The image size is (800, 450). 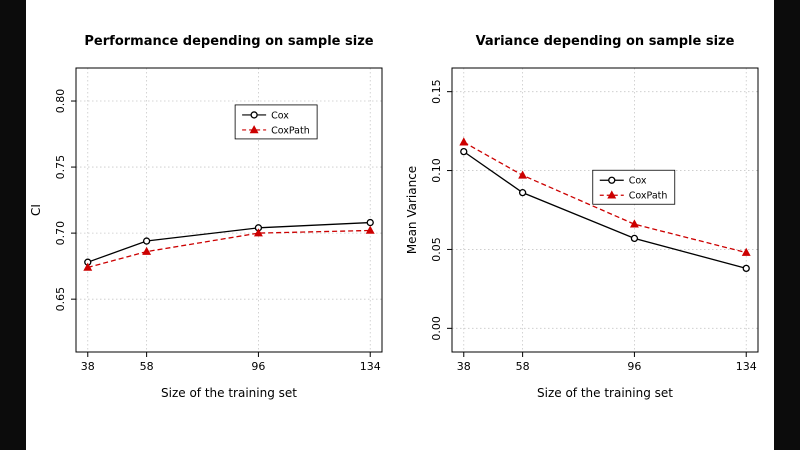 What do you see at coordinates (436, 91) in the screenshot?
I see `y-tick-label: 0.15` at bounding box center [436, 91].